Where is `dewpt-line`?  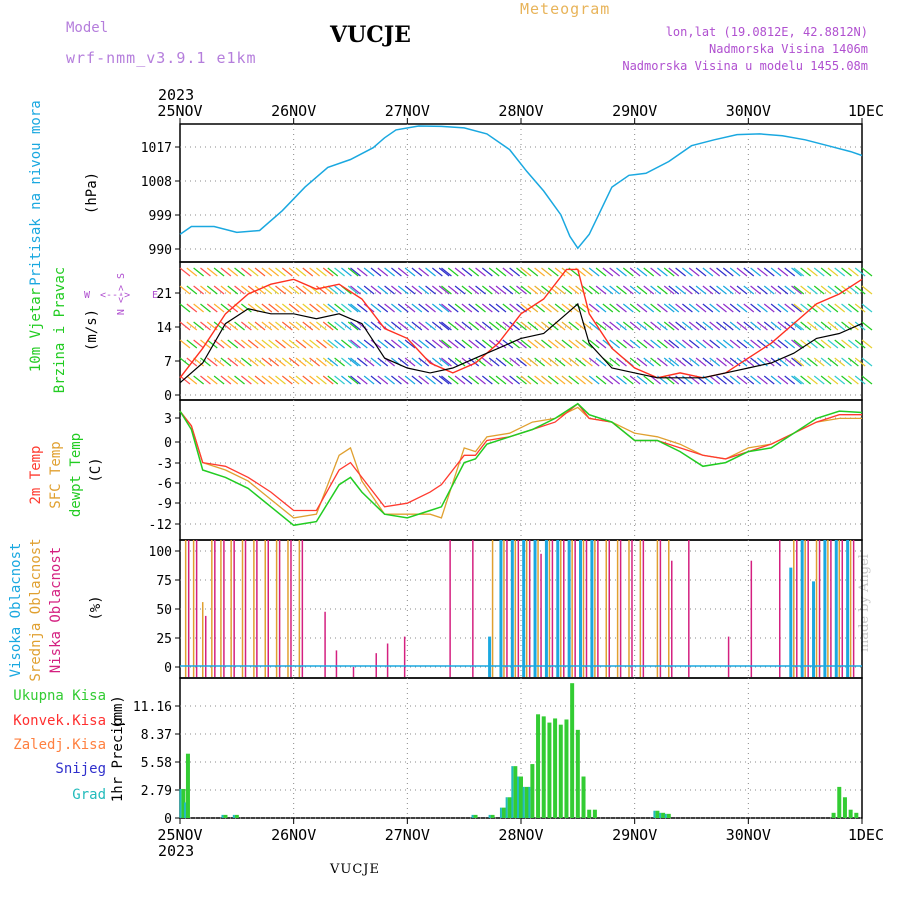
dewpt-line is located at coordinates (521, 464).